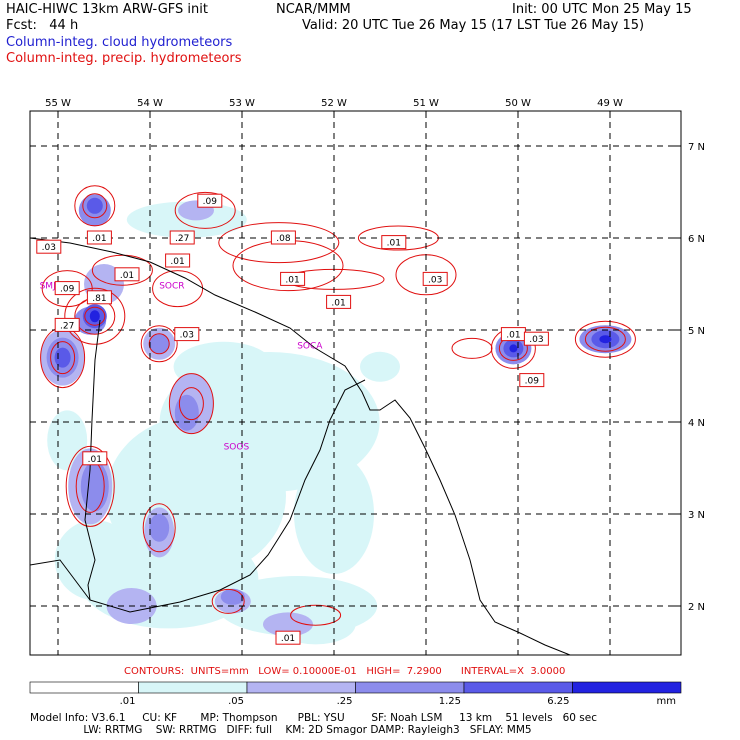 This screenshot has width=740, height=740. Describe the element at coordinates (696, 515) in the screenshot. I see `lat-label: 3 N` at that location.